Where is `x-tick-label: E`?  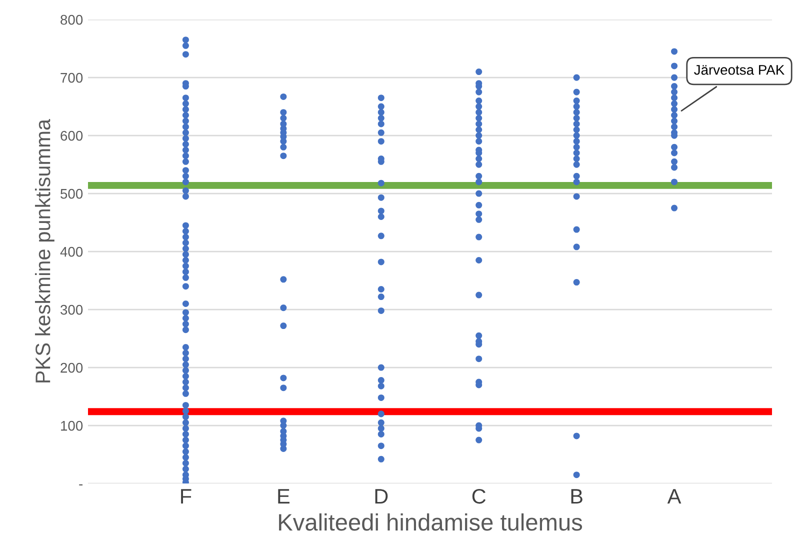 x-tick-label: E is located at coordinates (284, 496).